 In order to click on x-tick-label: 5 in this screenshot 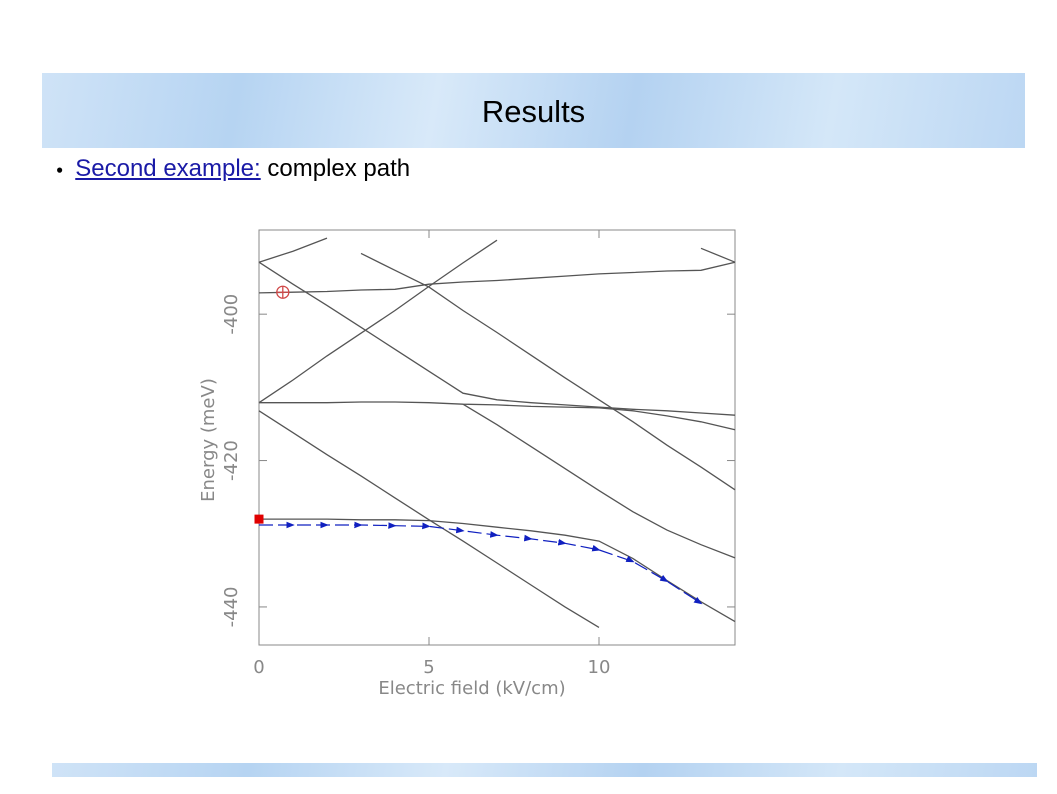, I will do `click(428, 667)`.